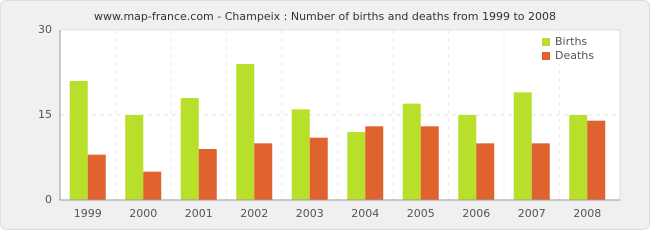  What do you see at coordinates (574, 55) in the screenshot?
I see `legend-label: Deaths` at bounding box center [574, 55].